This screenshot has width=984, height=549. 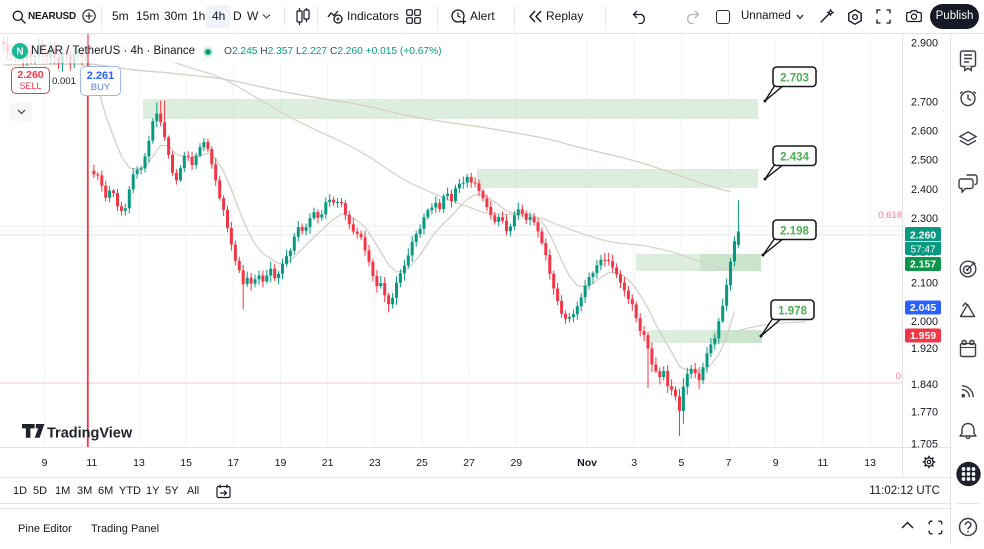 I want to click on svg-text: 2.300, so click(x=924, y=219).